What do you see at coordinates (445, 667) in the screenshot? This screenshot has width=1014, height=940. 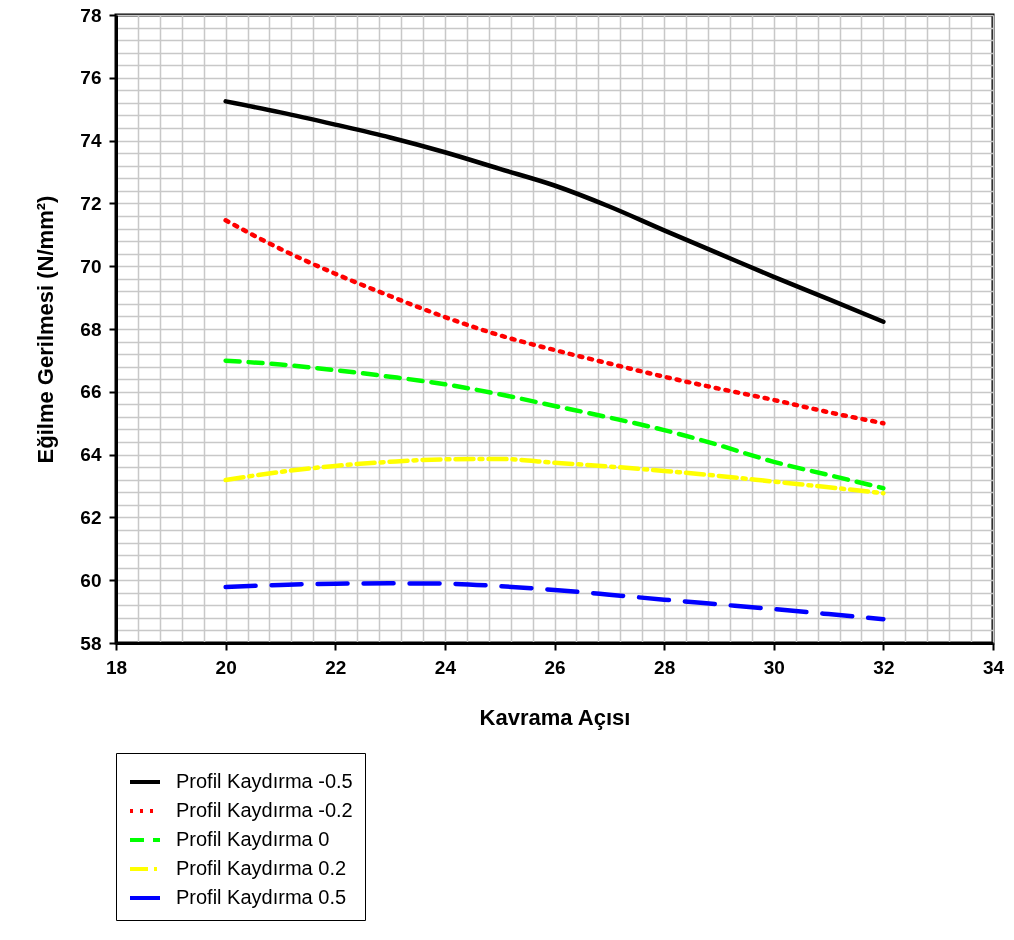 I see `x-tick-label: 24` at bounding box center [445, 667].